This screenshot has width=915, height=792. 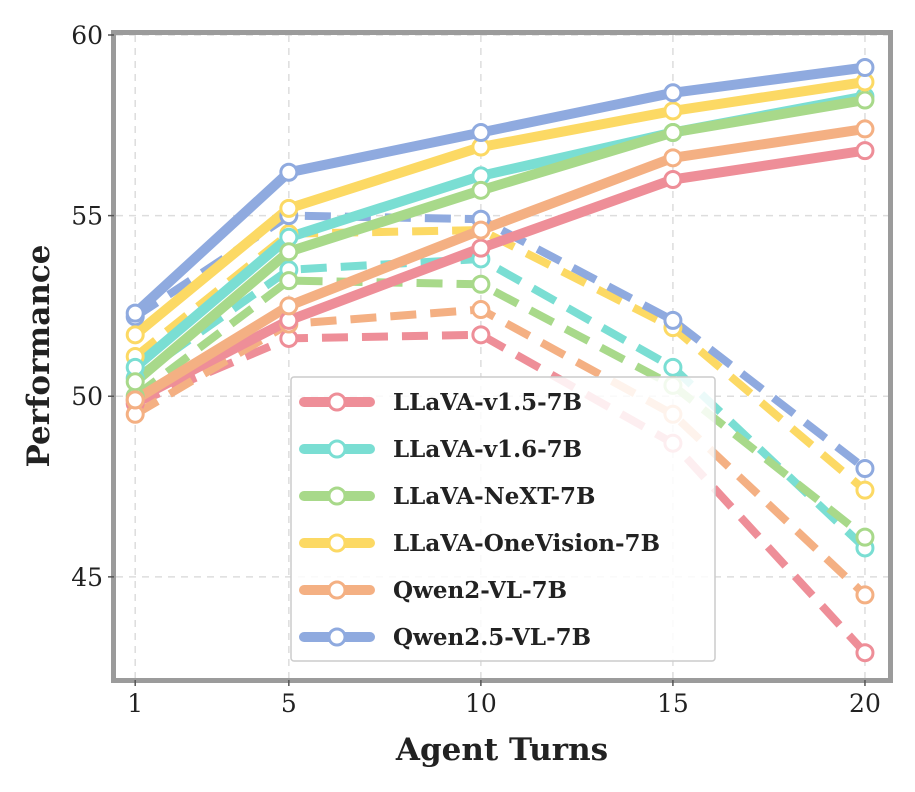 I want to click on y-tick-label: 45, so click(x=87, y=577).